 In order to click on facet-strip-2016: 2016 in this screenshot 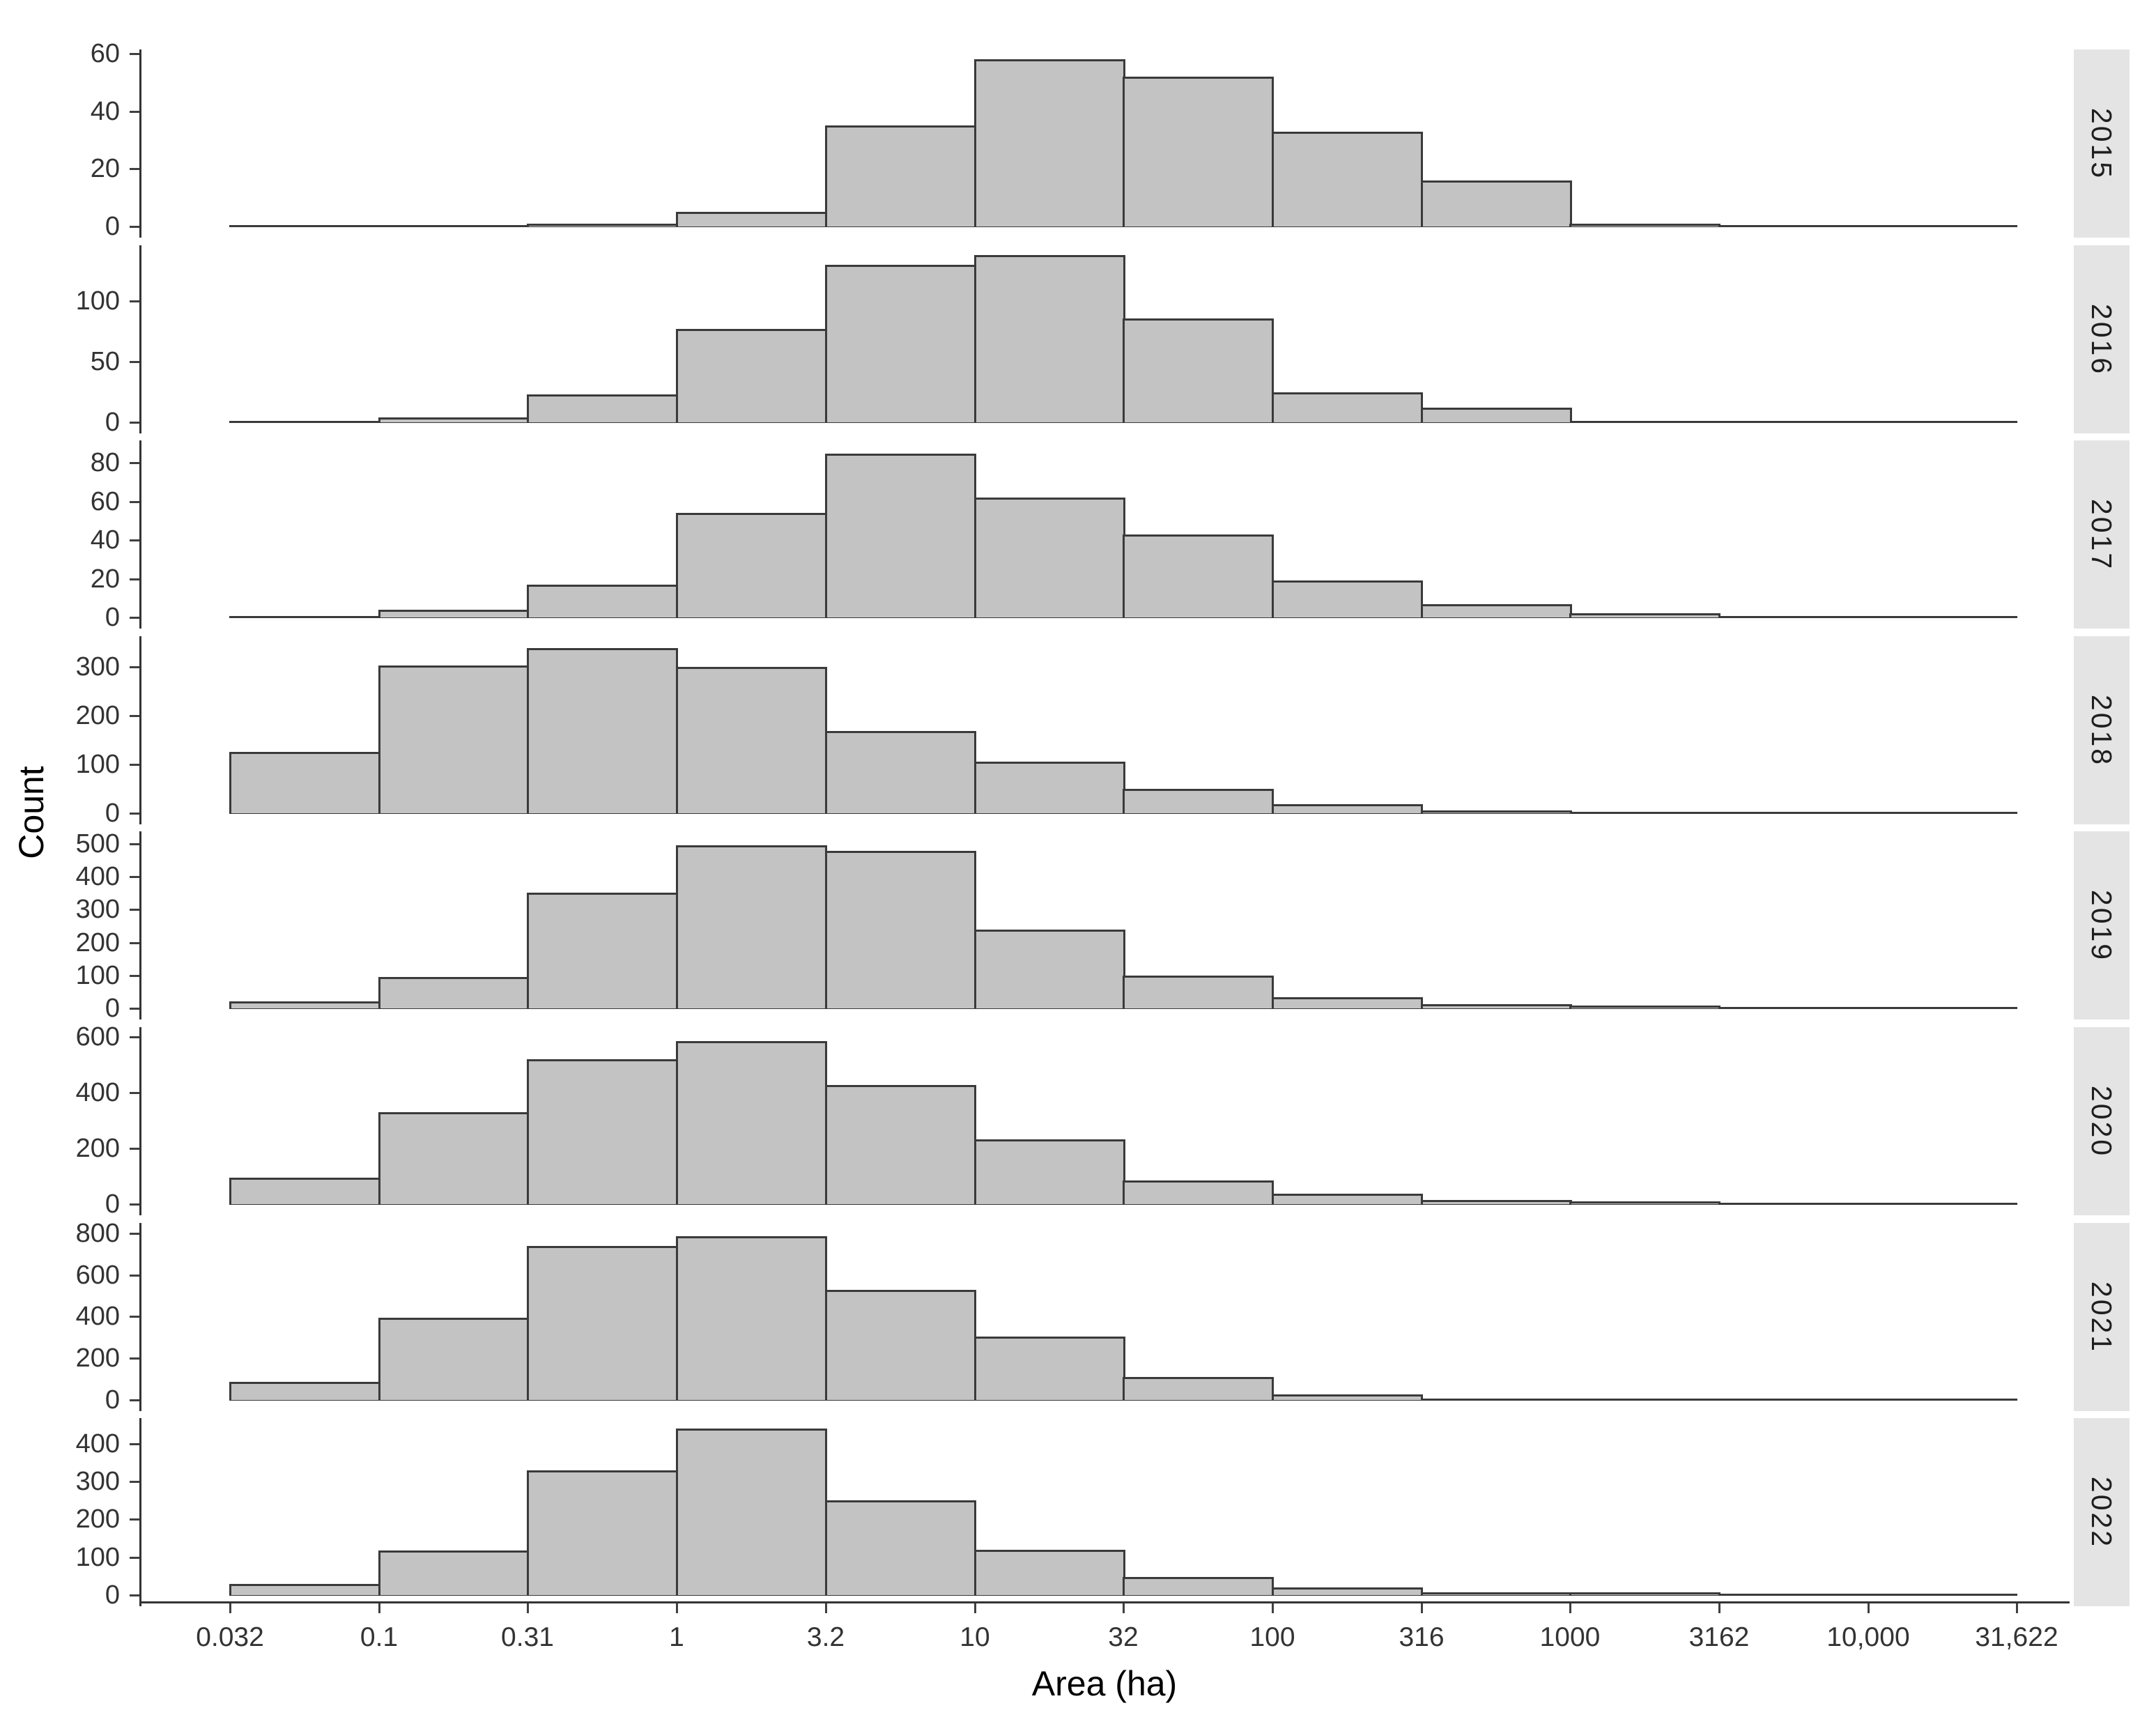, I will do `click(2102, 339)`.